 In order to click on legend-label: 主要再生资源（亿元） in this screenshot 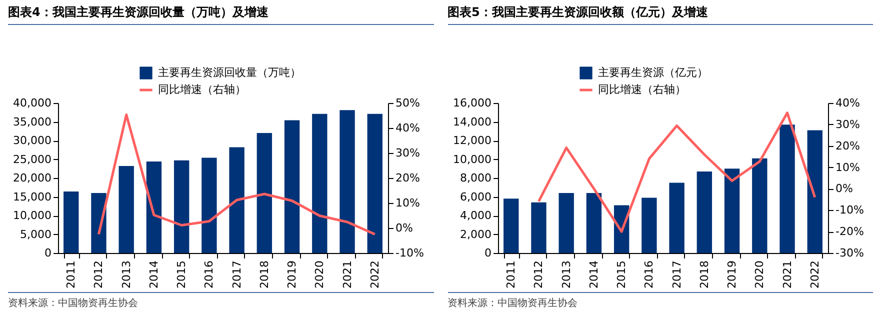, I will do `click(653, 72)`.